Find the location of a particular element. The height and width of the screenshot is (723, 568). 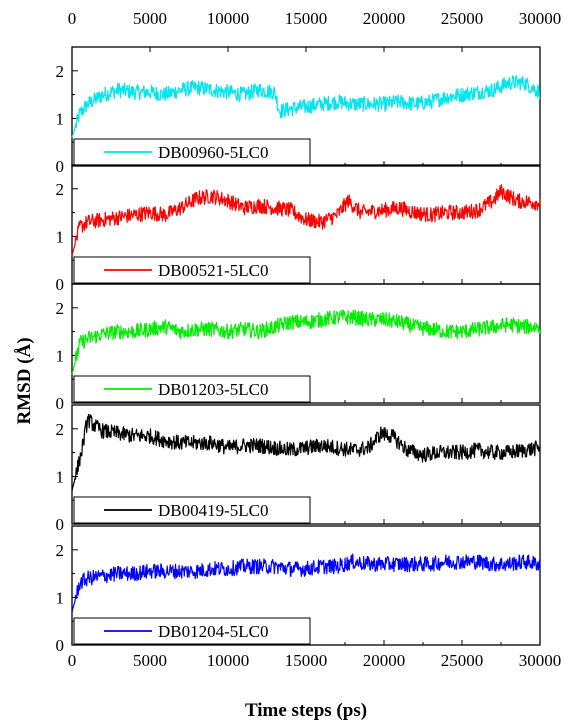

legend: DB00521-5LC0 is located at coordinates (192, 270).